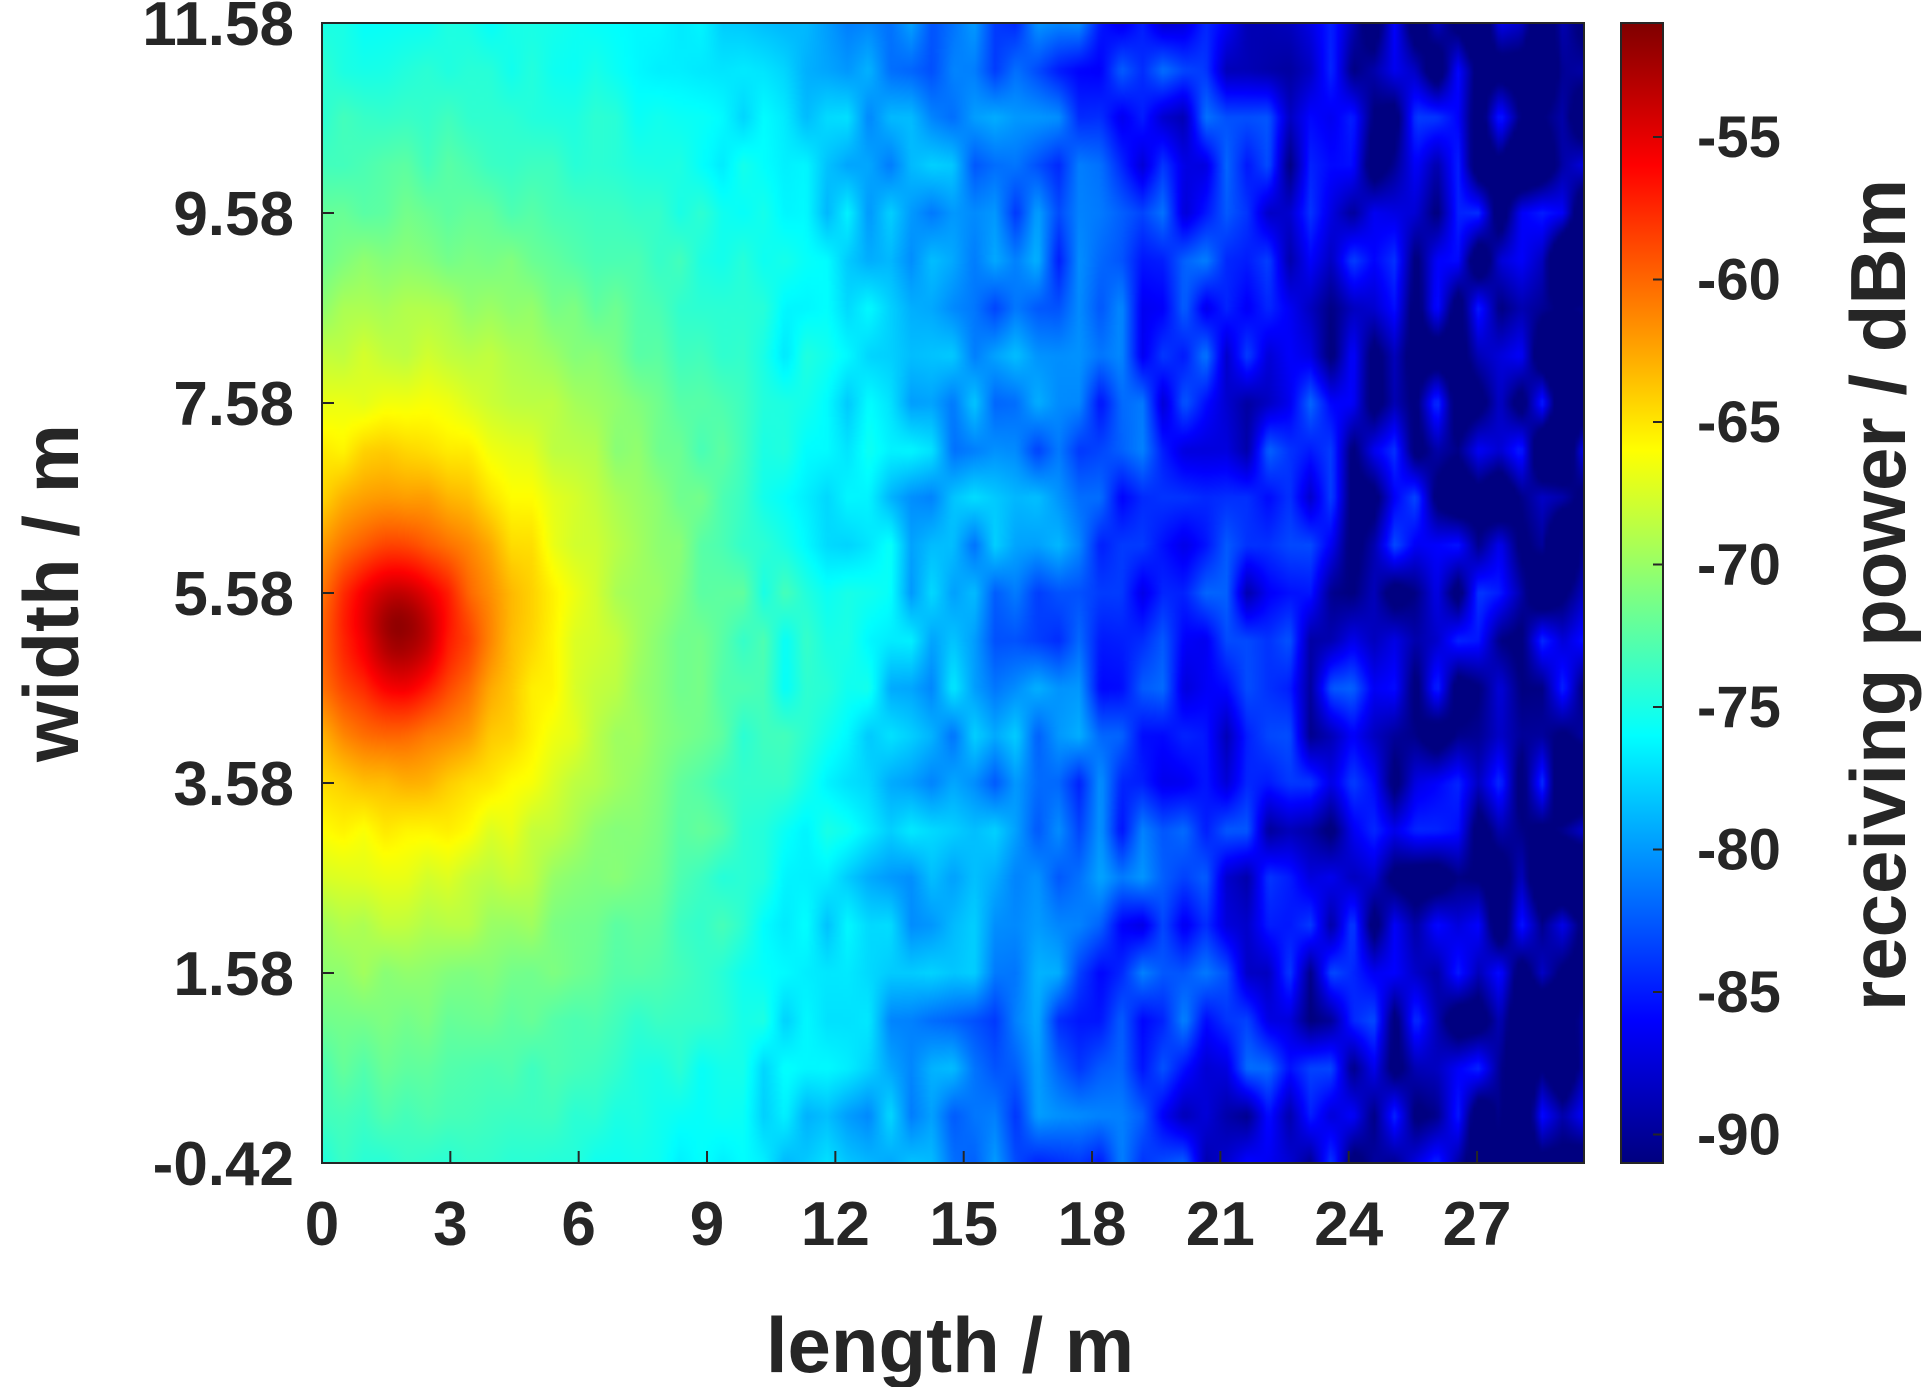 This screenshot has height=1387, width=1930. Describe the element at coordinates (1092, 1224) in the screenshot. I see `x-tick-label: 18` at that location.